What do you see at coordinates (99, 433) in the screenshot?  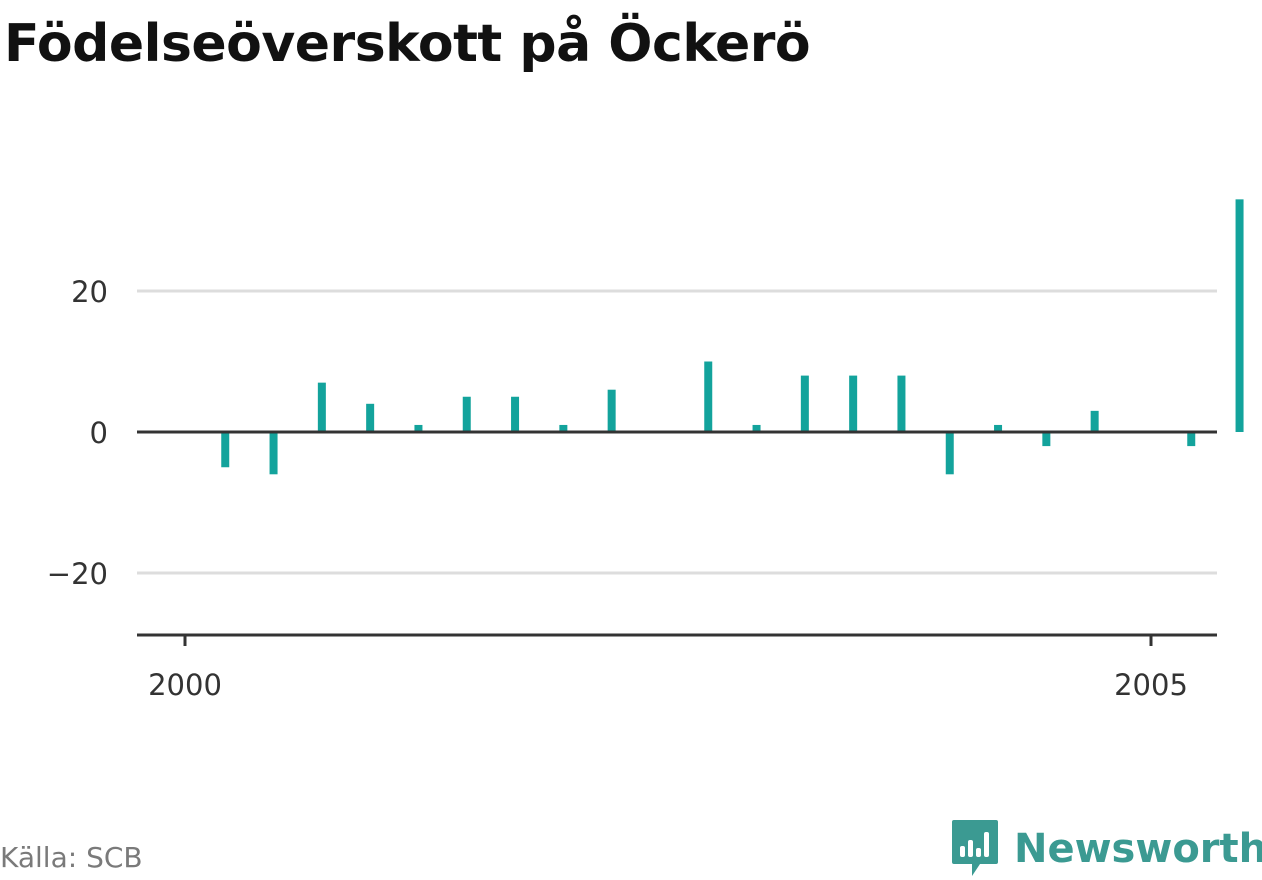 I see `y-tick-label: 0` at bounding box center [99, 433].